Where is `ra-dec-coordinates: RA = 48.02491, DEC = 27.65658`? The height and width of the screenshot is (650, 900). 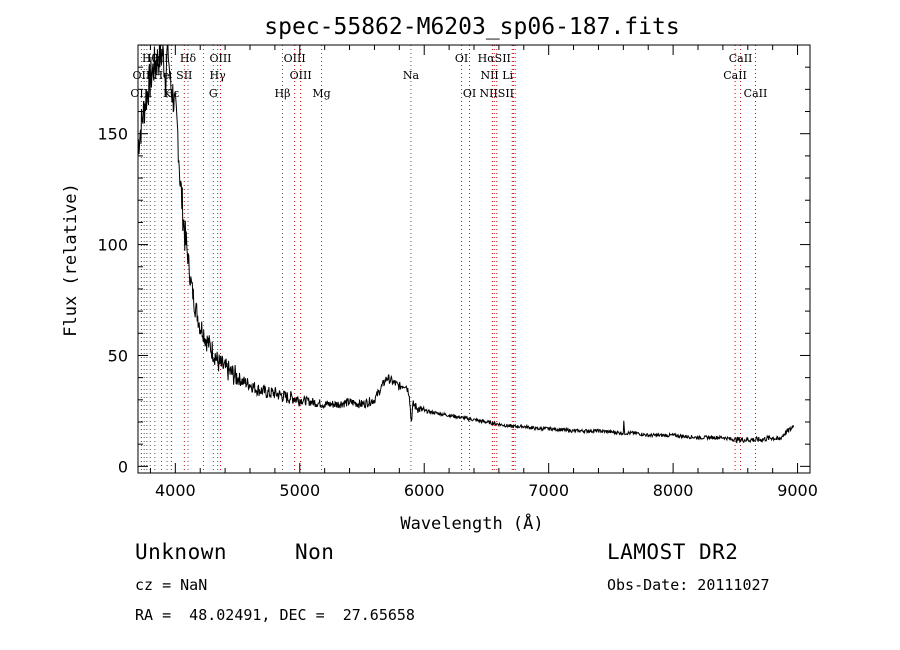 ra-dec-coordinates: RA = 48.02491, DEC = 27.65658 is located at coordinates (275, 615).